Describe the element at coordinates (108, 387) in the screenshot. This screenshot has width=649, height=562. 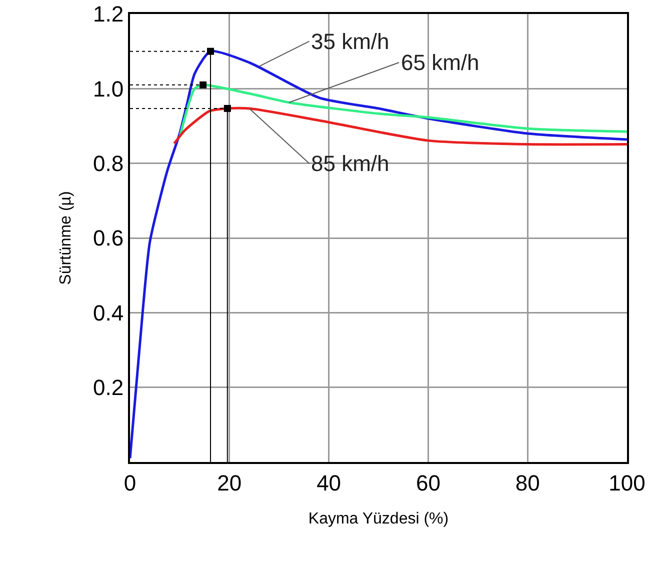
I see `y-tick-label: 0.2` at that location.